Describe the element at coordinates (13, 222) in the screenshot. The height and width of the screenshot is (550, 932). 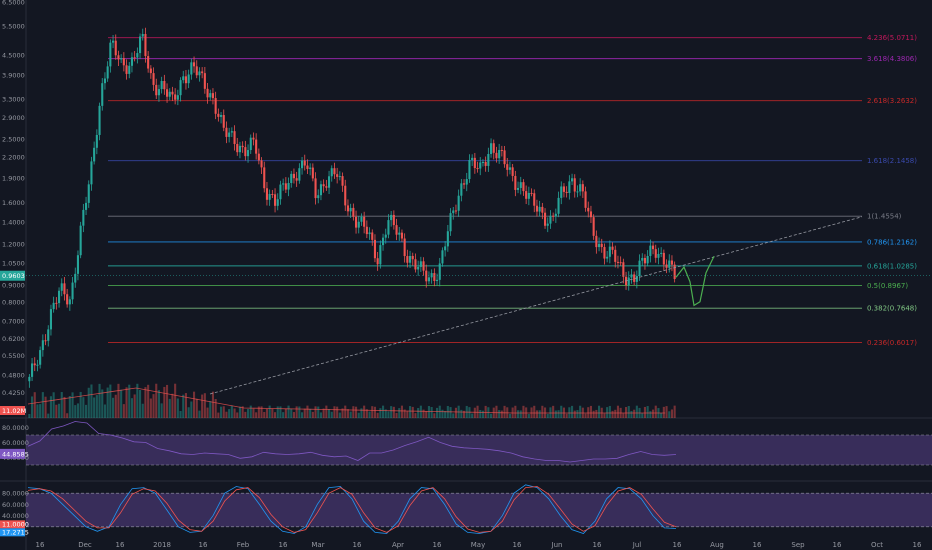
I see `price-axis-label: 1.4000` at that location.